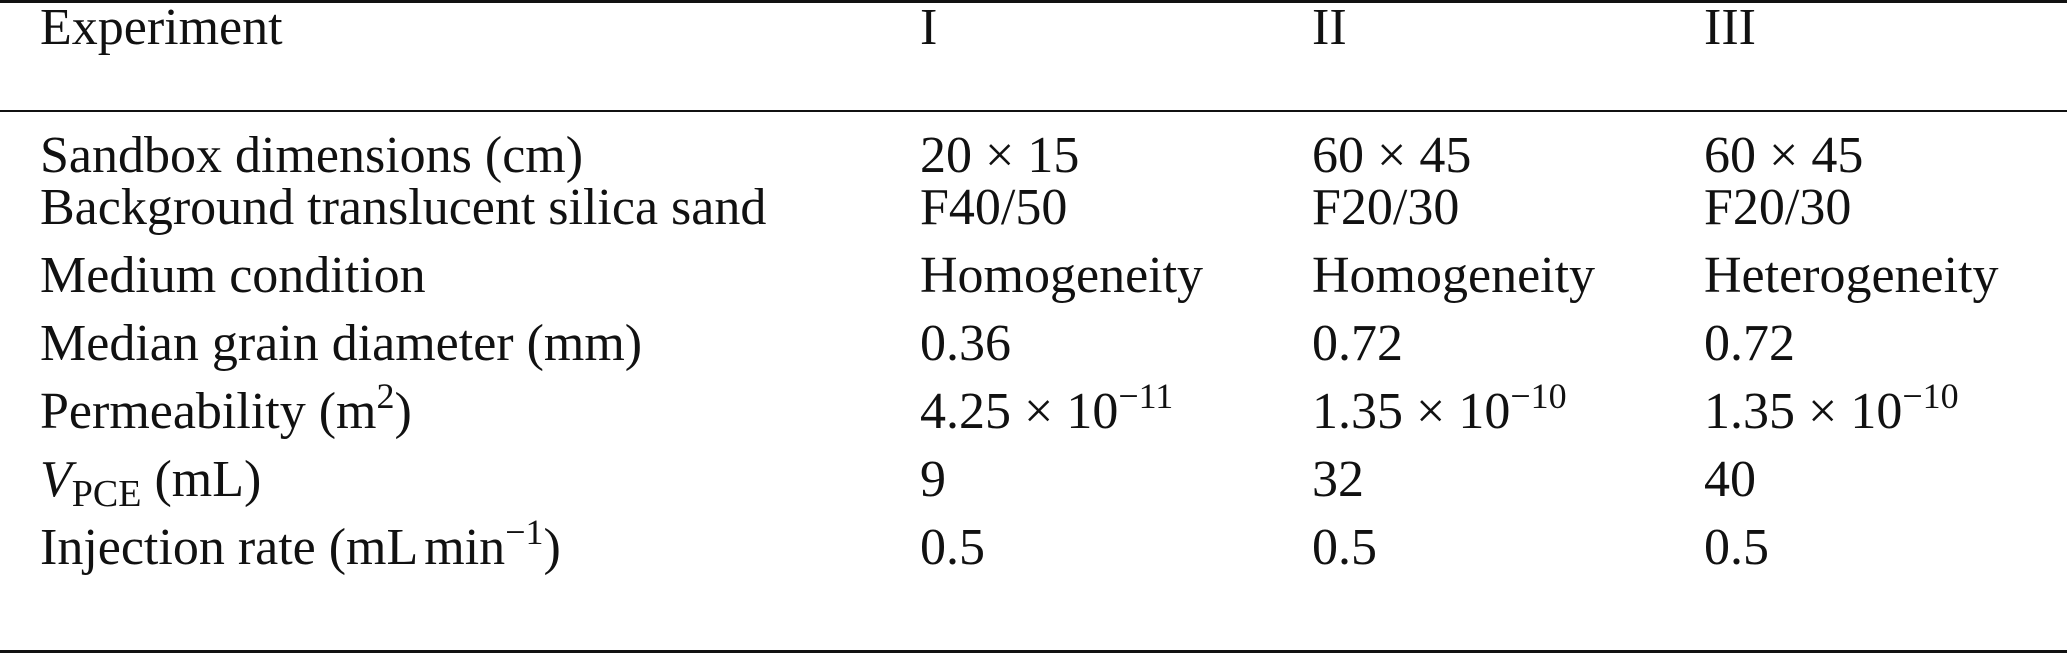 The image size is (2067, 654). What do you see at coordinates (1329, 28) in the screenshot?
I see `header-column-2: II` at bounding box center [1329, 28].